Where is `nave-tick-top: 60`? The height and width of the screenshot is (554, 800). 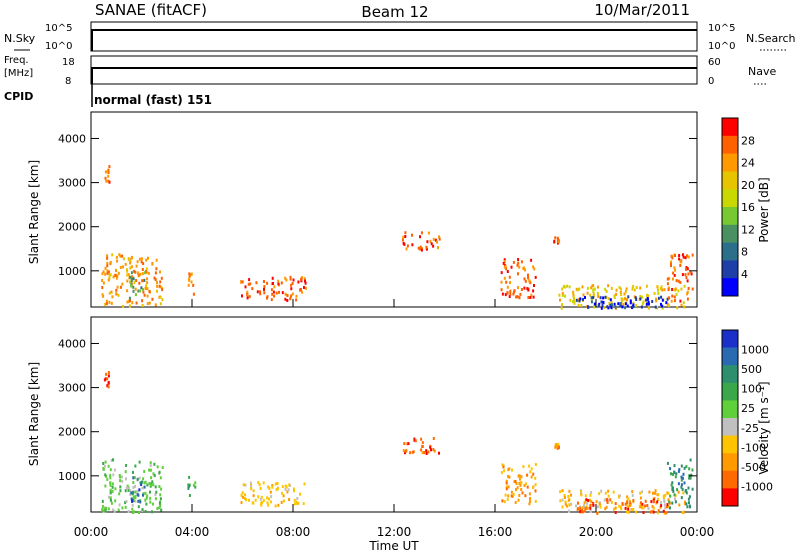
nave-tick-top: 60 is located at coordinates (714, 62).